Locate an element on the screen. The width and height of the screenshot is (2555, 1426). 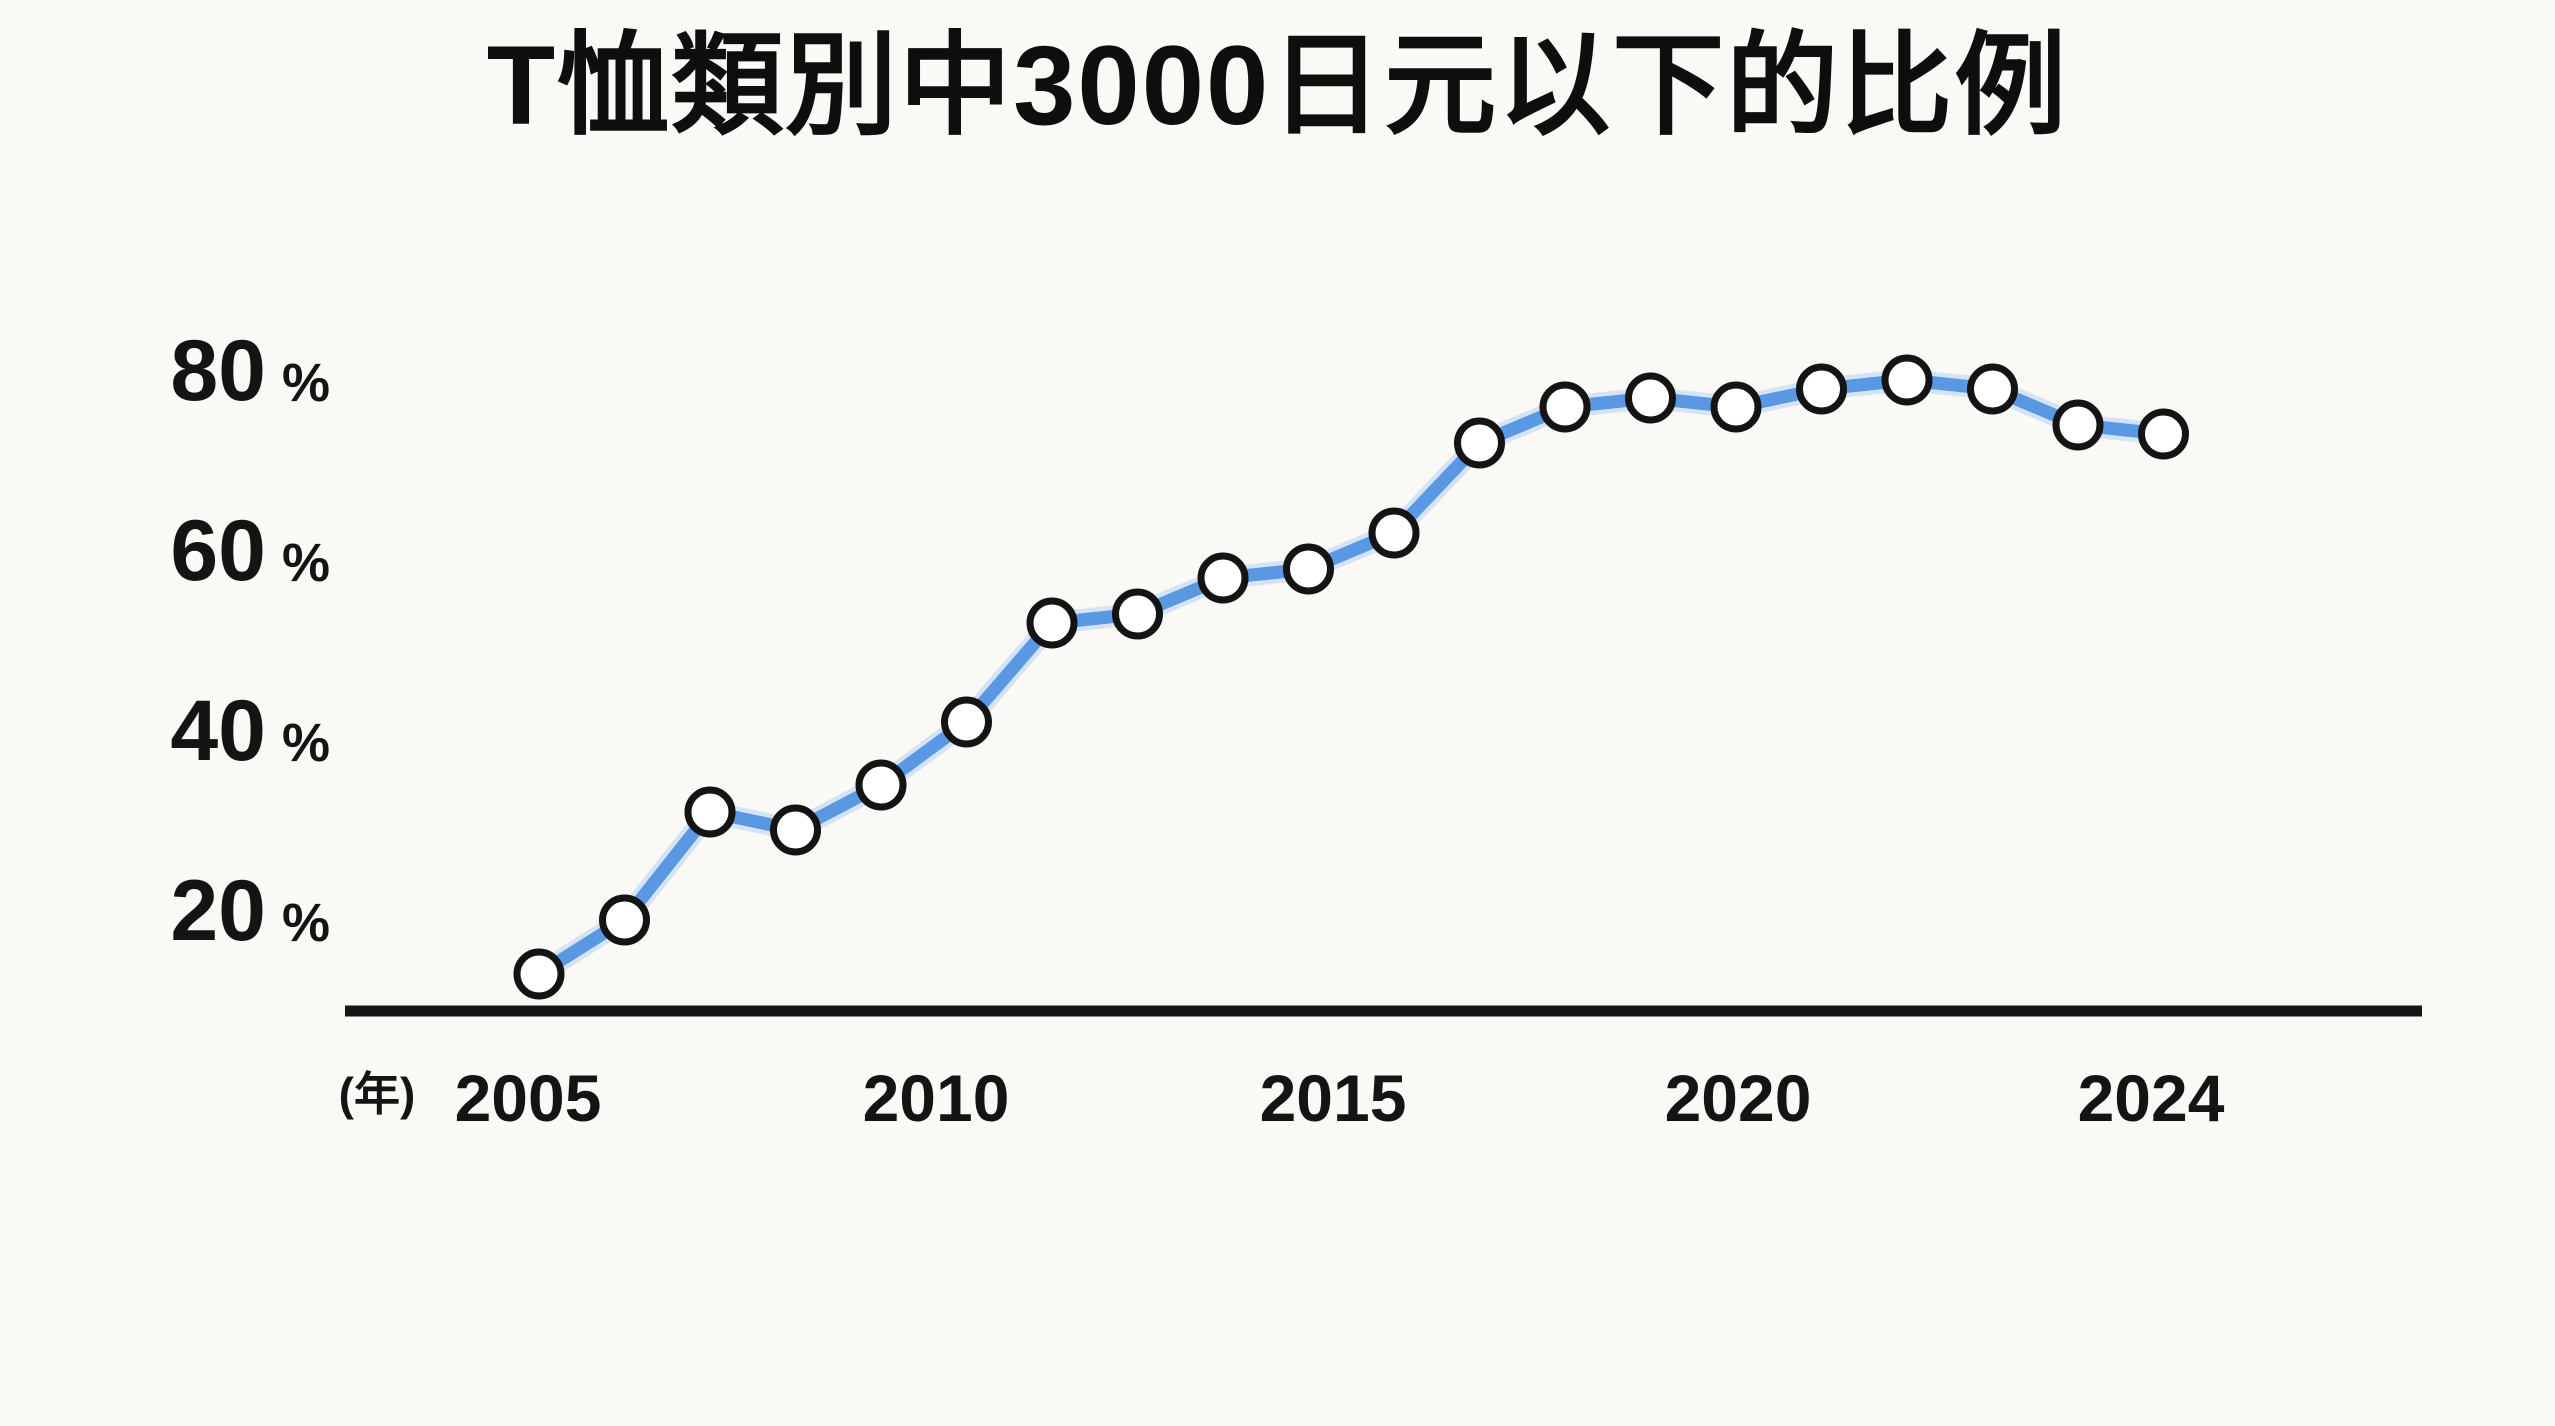
x-tick-label-2015: 2015 is located at coordinates (1333, 1098).